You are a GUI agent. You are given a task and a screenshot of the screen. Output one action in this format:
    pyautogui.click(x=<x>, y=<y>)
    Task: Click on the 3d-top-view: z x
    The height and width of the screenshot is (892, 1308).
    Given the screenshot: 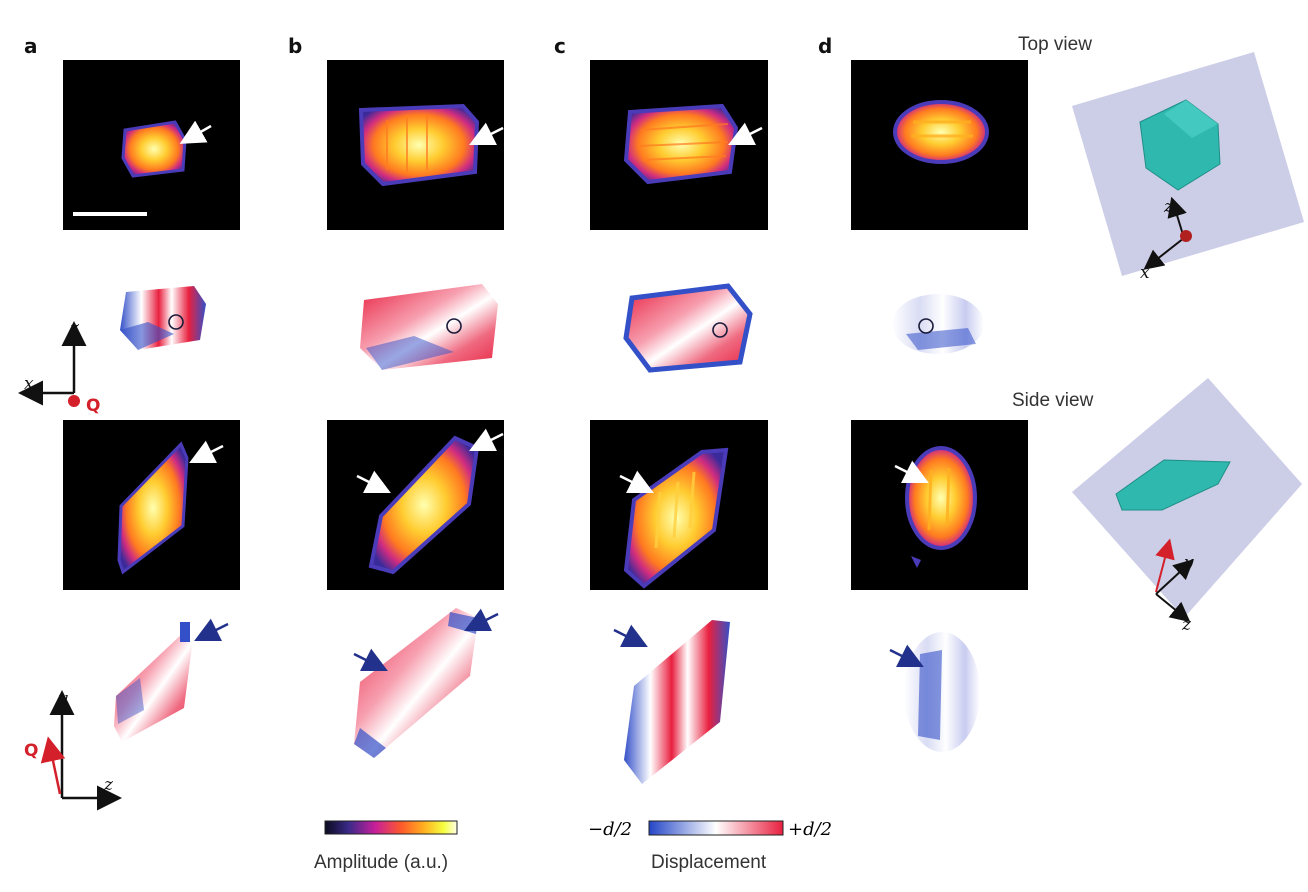 What is the action you would take?
    pyautogui.click(x=1188, y=167)
    